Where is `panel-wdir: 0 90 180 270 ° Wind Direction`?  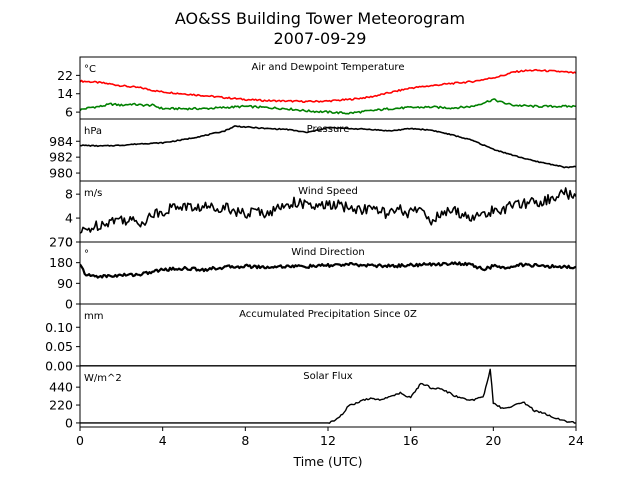 panel-wdir: 0 90 180 270 ° Wind Direction is located at coordinates (313, 273).